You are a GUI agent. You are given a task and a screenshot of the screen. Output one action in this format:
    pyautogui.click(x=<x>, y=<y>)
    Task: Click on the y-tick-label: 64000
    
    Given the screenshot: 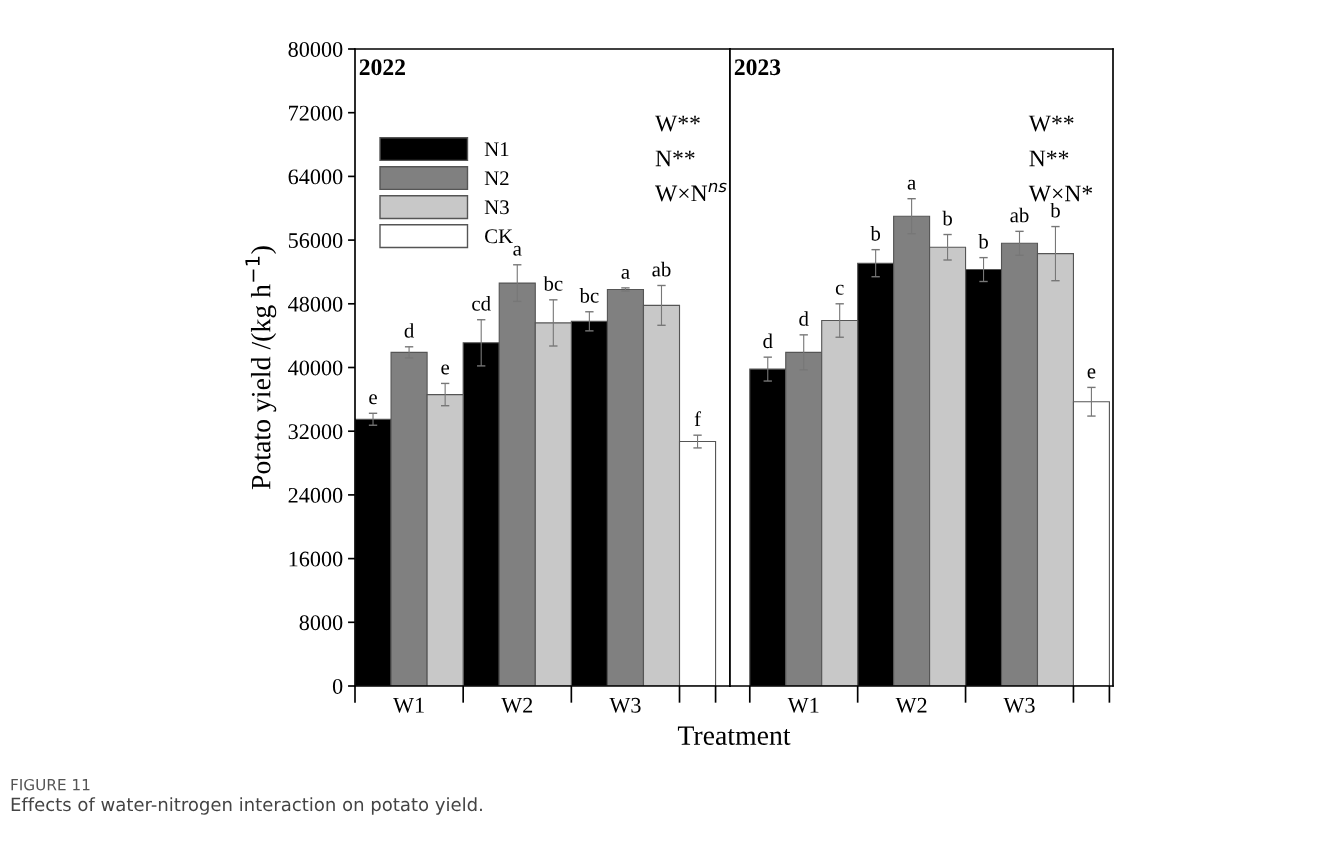 What is the action you would take?
    pyautogui.click(x=315, y=177)
    